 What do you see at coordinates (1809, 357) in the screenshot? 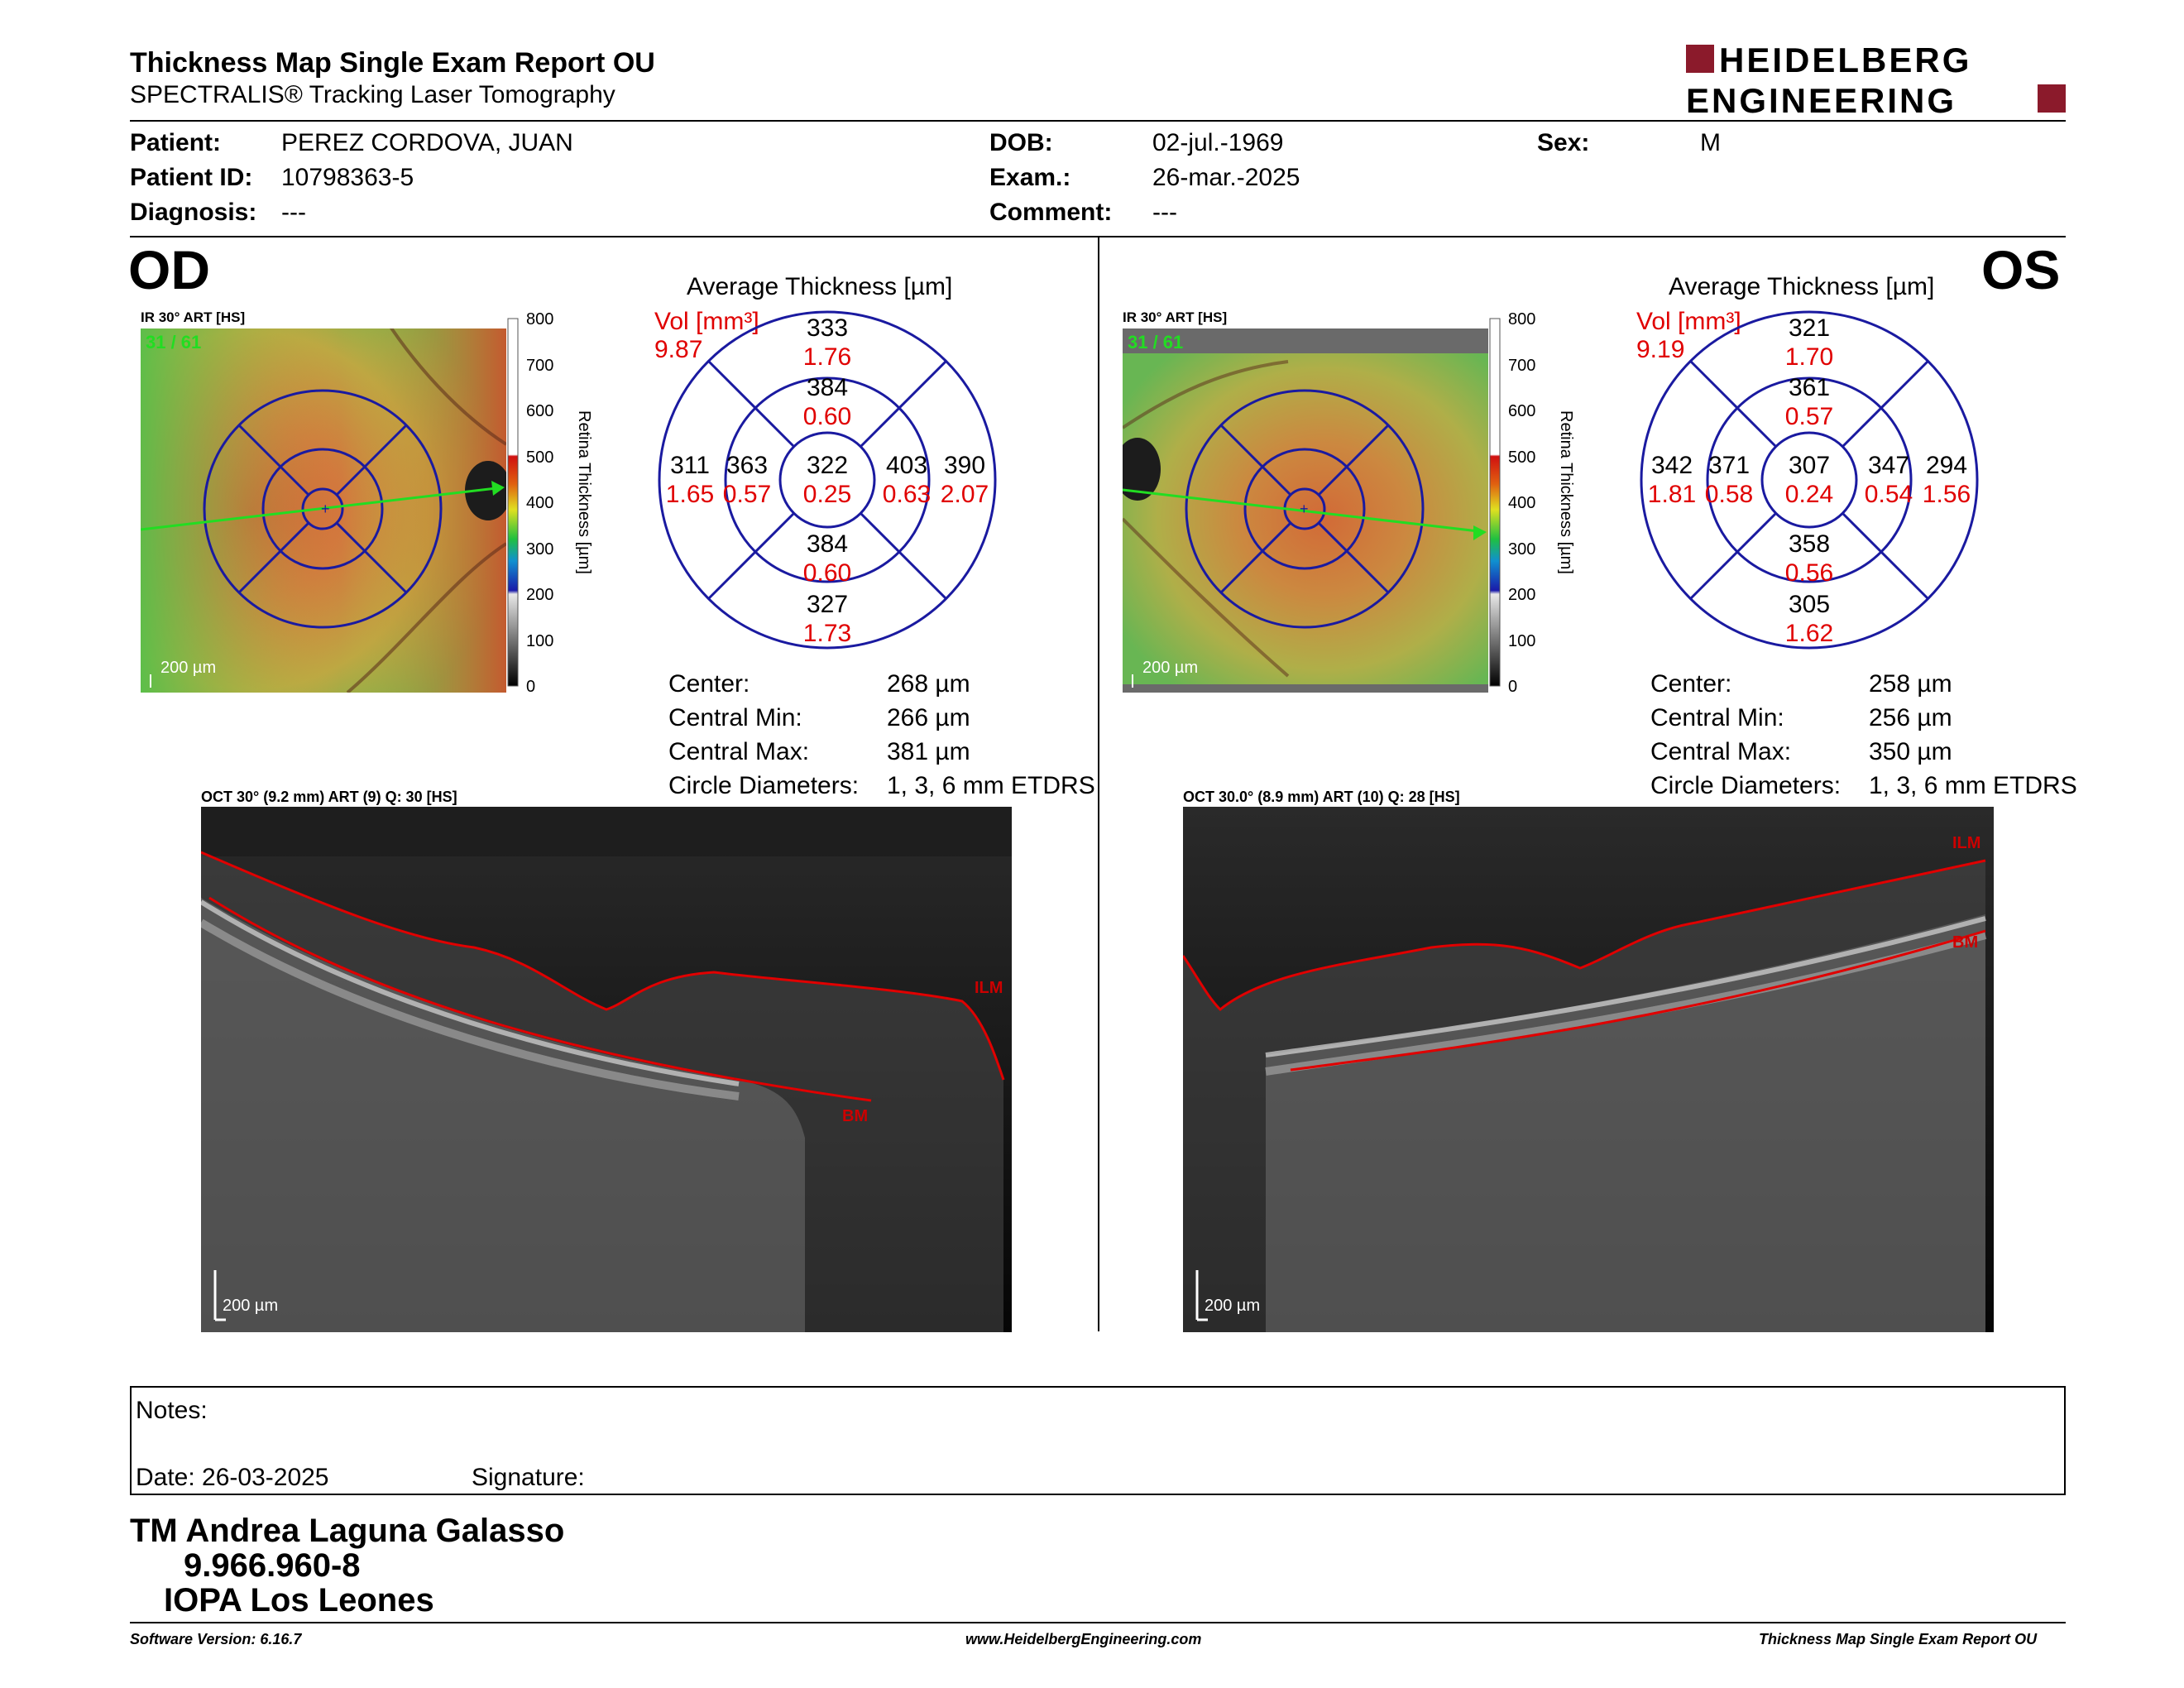
I see `svg-text: 1.70` at bounding box center [1809, 357].